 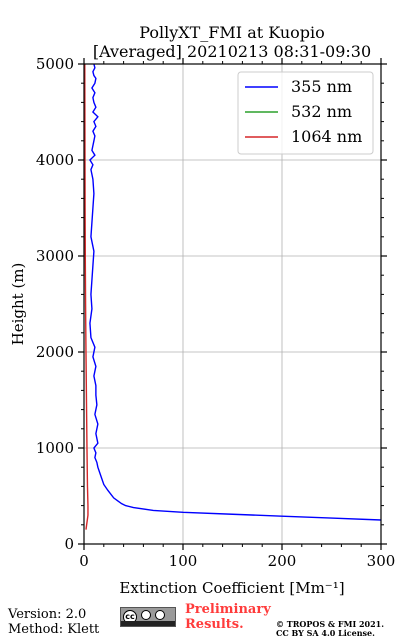 I want to click on preliminary-line-1: Preliminary, so click(x=228, y=609).